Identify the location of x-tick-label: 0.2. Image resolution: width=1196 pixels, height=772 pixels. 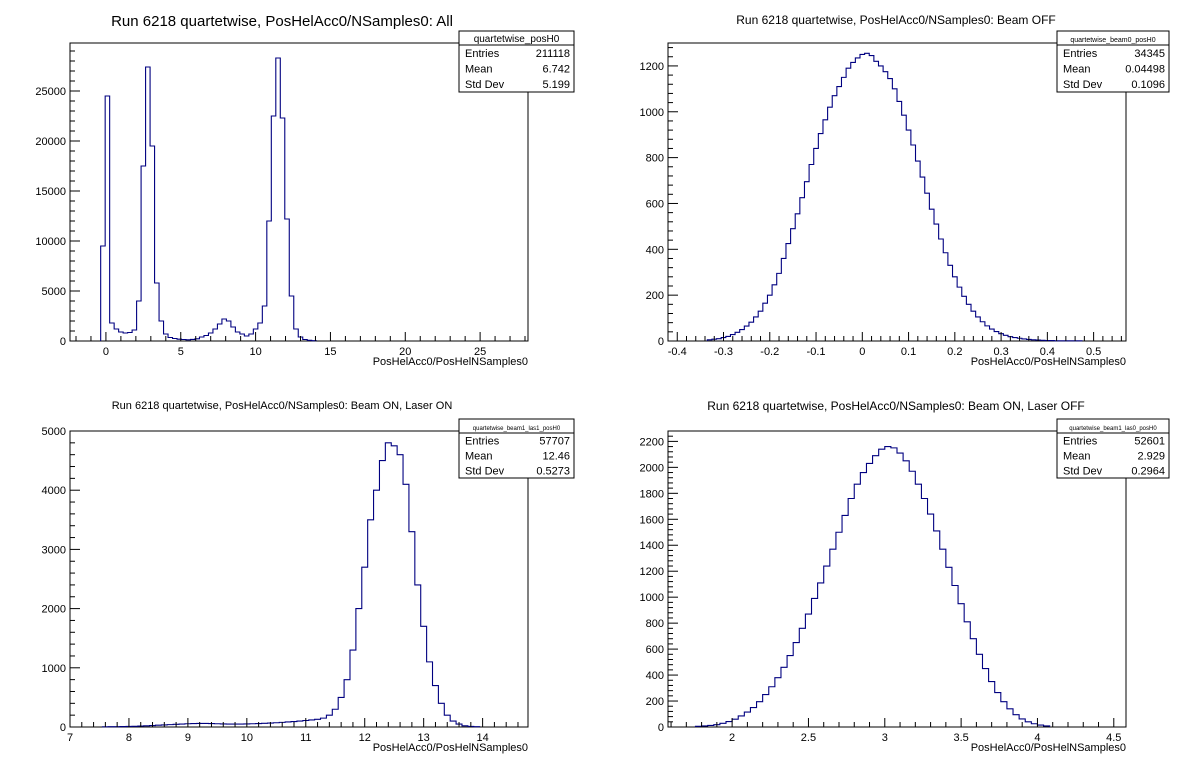
(954, 352).